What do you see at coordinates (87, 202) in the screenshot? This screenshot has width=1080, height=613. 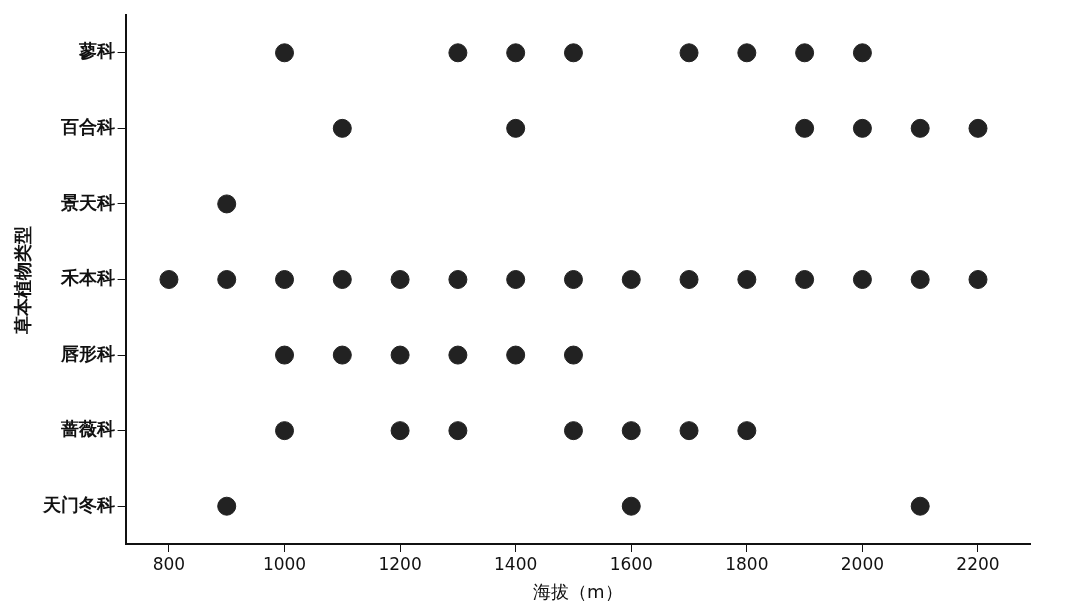 I see `y-tick-label: 景天科` at bounding box center [87, 202].